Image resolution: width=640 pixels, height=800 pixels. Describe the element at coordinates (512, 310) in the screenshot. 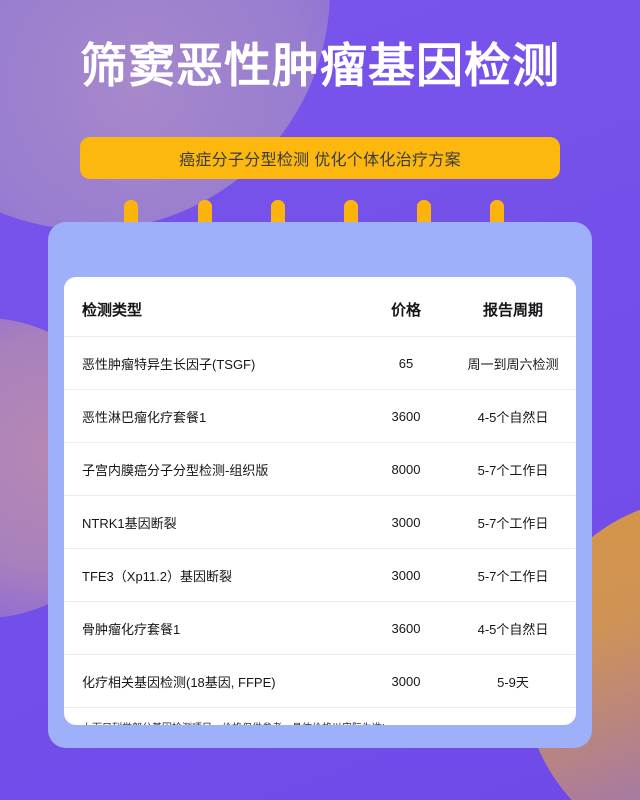

I see `column-header-cycle: 报告周期` at that location.